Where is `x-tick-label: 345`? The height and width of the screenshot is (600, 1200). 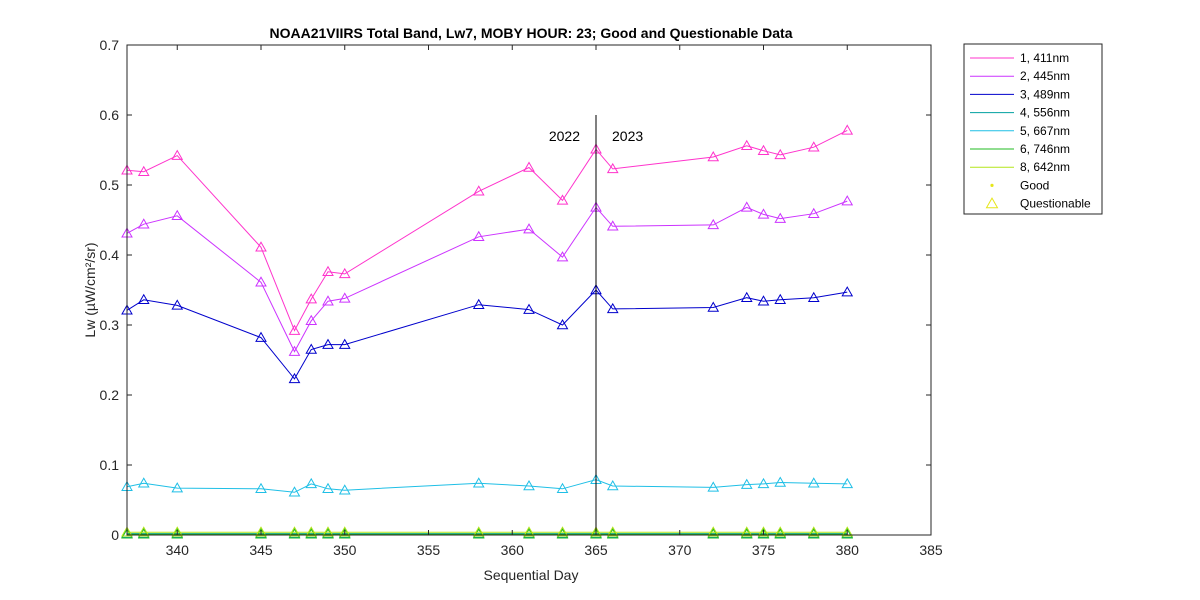
x-tick-label: 345 is located at coordinates (261, 550).